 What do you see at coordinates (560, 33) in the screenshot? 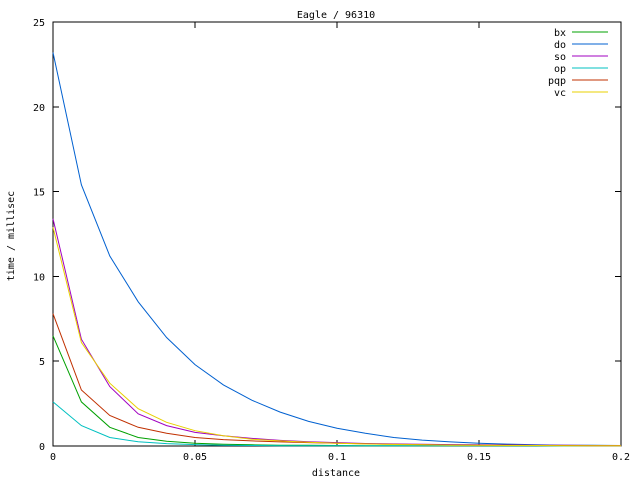
I see `legend-label-bx: bx` at bounding box center [560, 33].